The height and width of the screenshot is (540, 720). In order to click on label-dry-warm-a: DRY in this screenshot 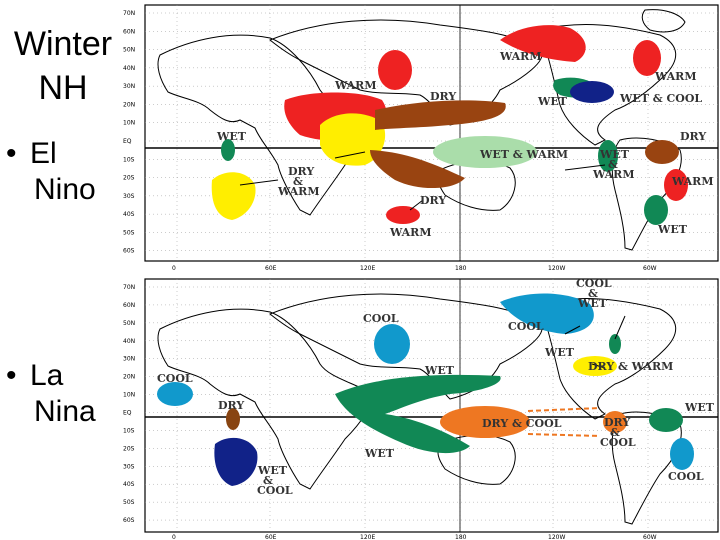, I will do `click(301, 171)`.